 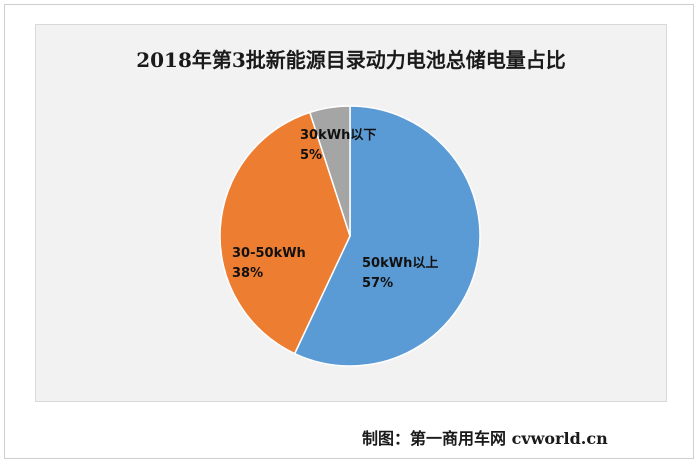 I want to click on slice-label-1: 50kWh以上, so click(x=400, y=263).